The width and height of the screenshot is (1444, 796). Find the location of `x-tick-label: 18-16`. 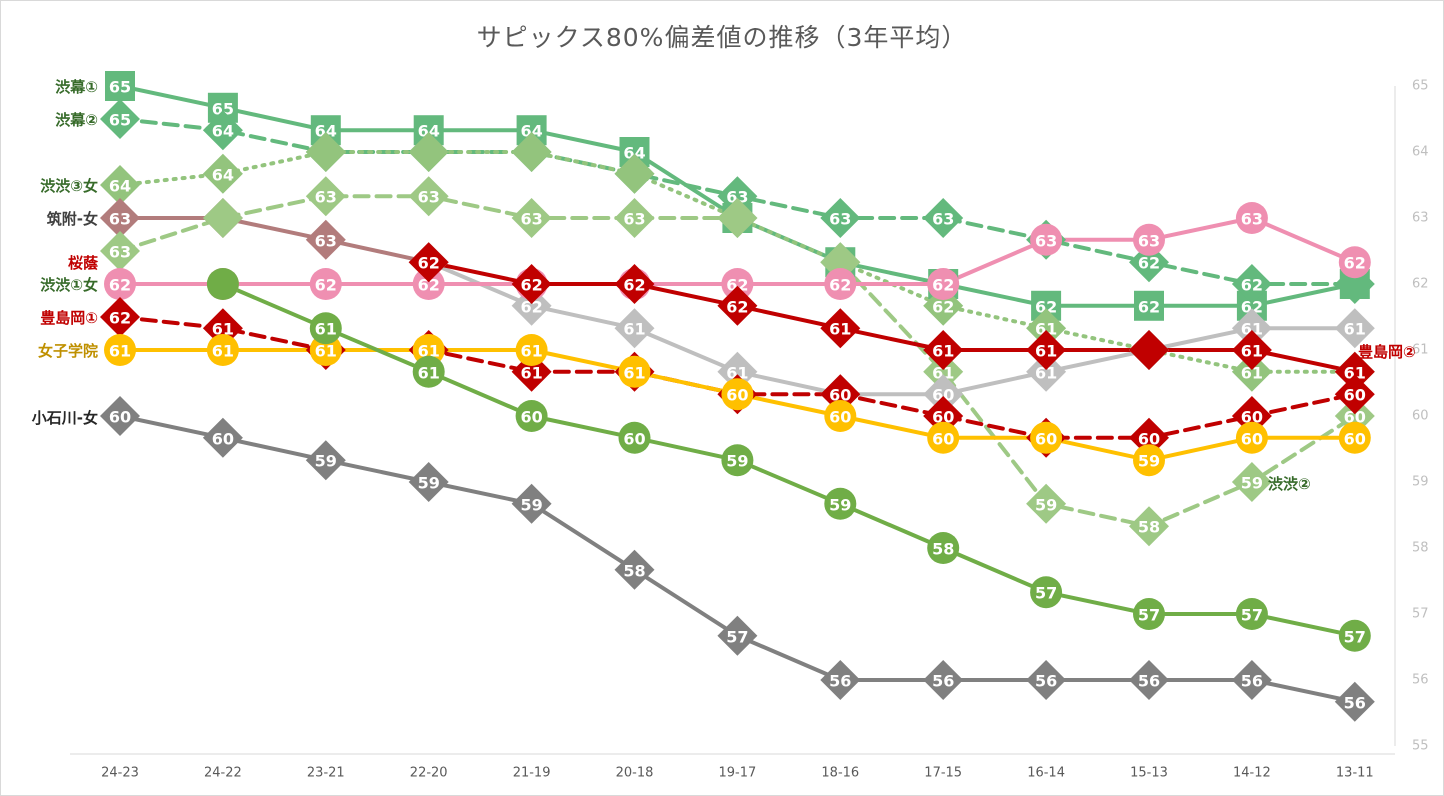

x-tick-label: 18-16 is located at coordinates (840, 773).